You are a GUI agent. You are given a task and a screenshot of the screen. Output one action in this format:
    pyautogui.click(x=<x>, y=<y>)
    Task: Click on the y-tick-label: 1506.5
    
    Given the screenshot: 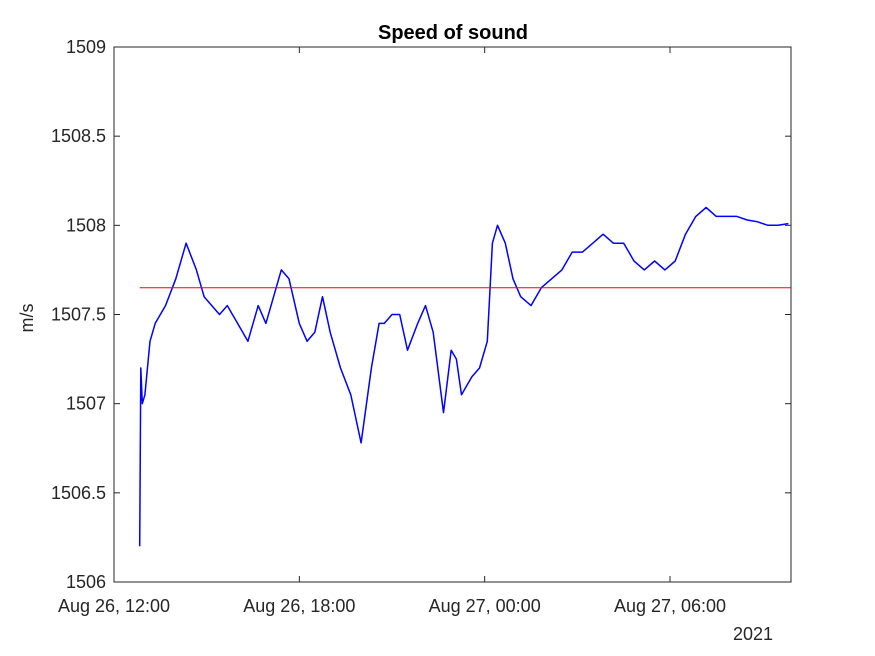 What is the action you would take?
    pyautogui.click(x=78, y=493)
    